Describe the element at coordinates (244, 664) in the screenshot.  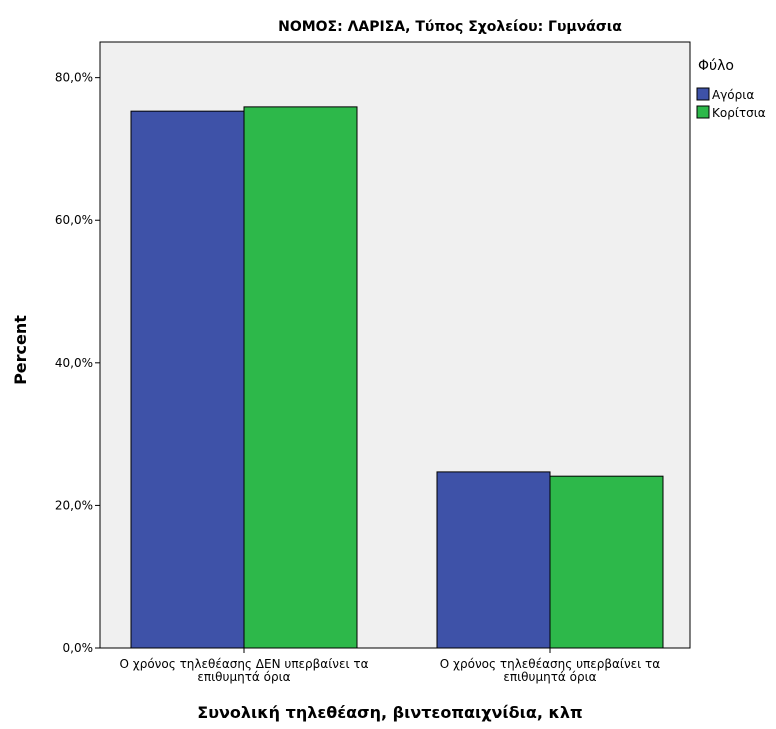
I see `x-tick-label: Ο χρόνος τηλεθέασης ΔΕΝ υπερβαίνει τα` at that location.